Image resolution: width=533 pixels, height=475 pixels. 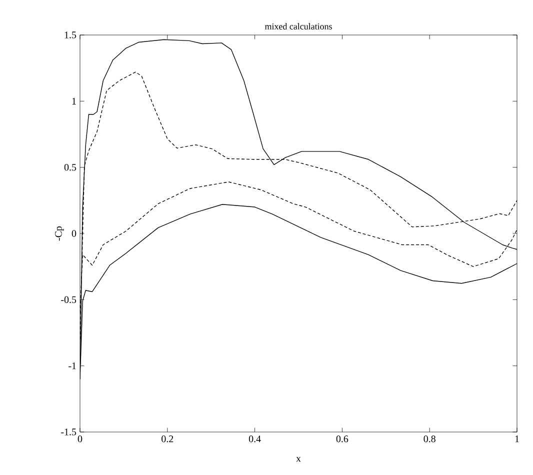 What do you see at coordinates (168, 439) in the screenshot?
I see `x-tick-label: 0.2` at bounding box center [168, 439].